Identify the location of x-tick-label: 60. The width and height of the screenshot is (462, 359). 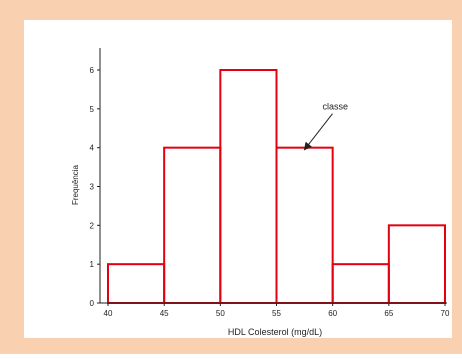
(332, 313).